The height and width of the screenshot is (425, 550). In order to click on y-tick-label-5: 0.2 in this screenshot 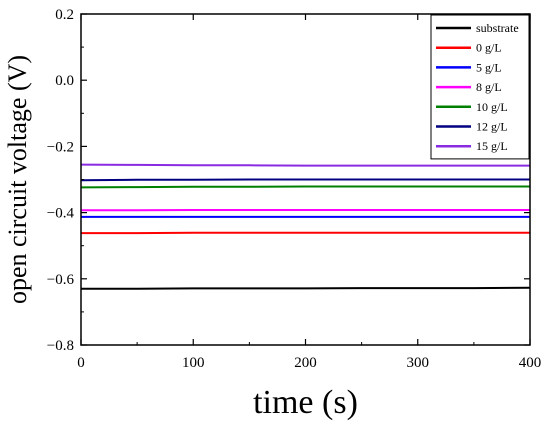, I will do `click(64, 15)`.